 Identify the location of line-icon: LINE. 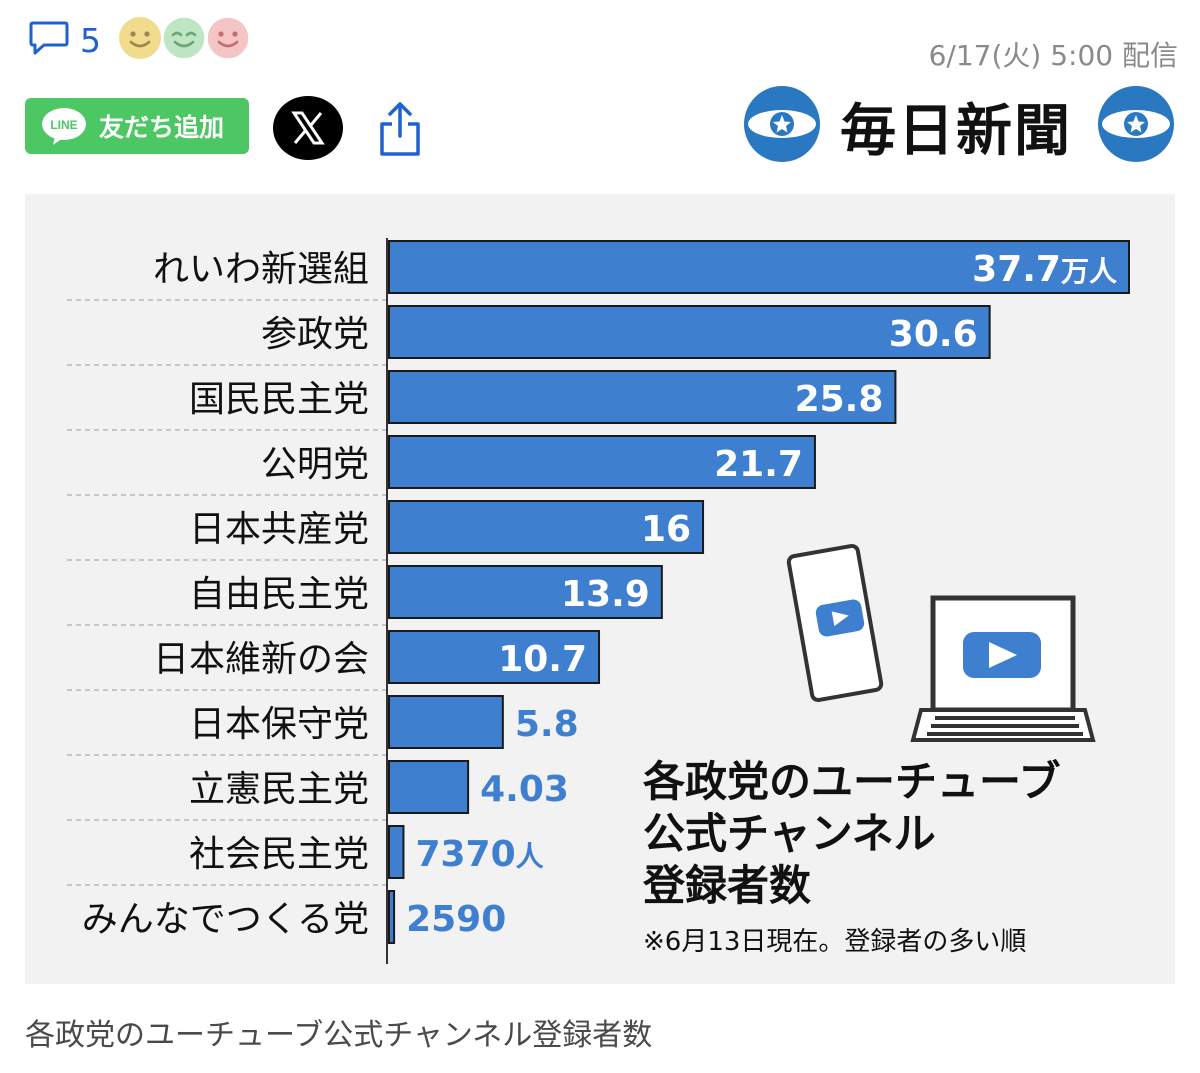
(64, 126).